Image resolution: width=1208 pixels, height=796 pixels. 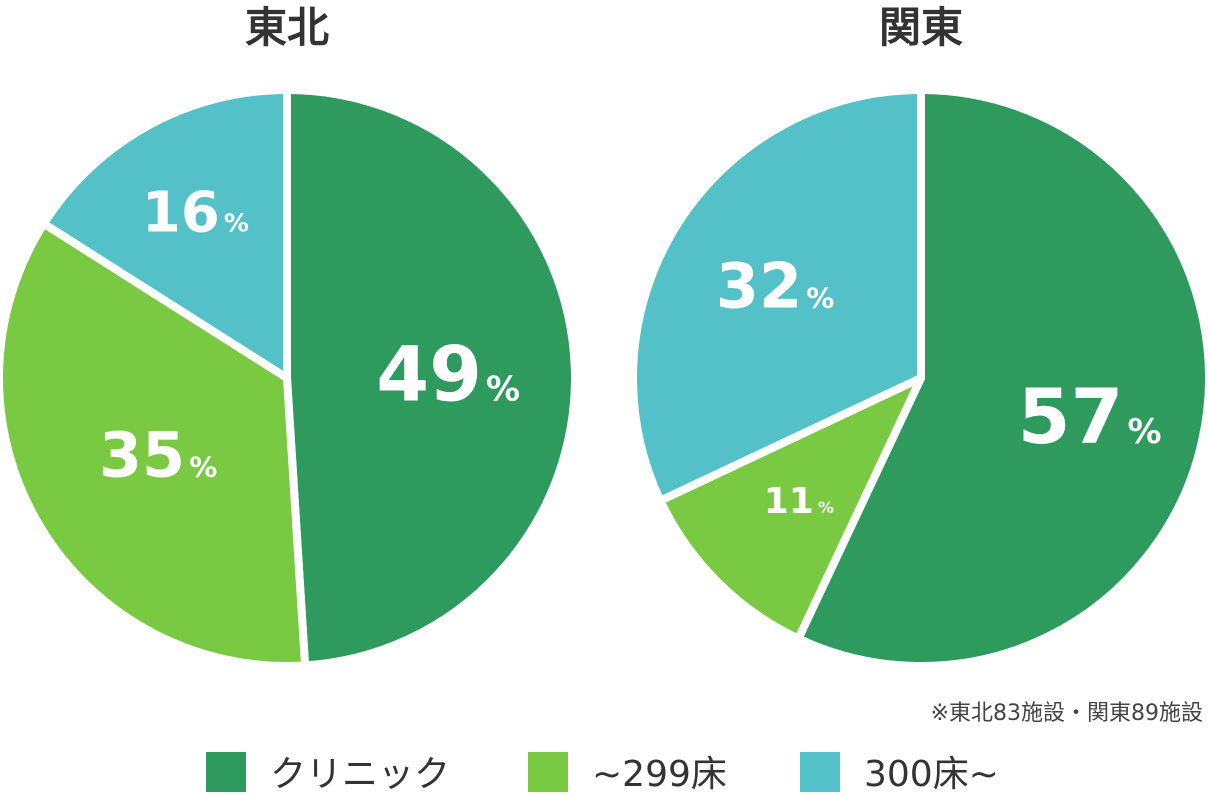 What do you see at coordinates (142, 455) in the screenshot?
I see `pie-label-value: 35` at bounding box center [142, 455].